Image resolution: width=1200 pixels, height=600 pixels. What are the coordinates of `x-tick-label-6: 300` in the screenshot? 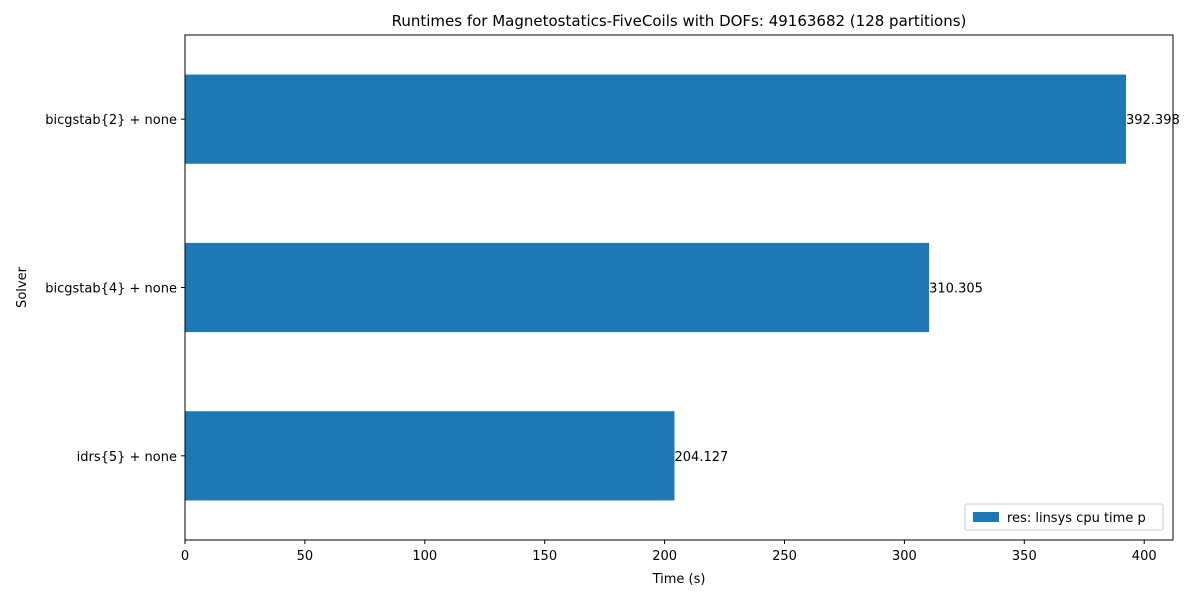 It's located at (904, 556).